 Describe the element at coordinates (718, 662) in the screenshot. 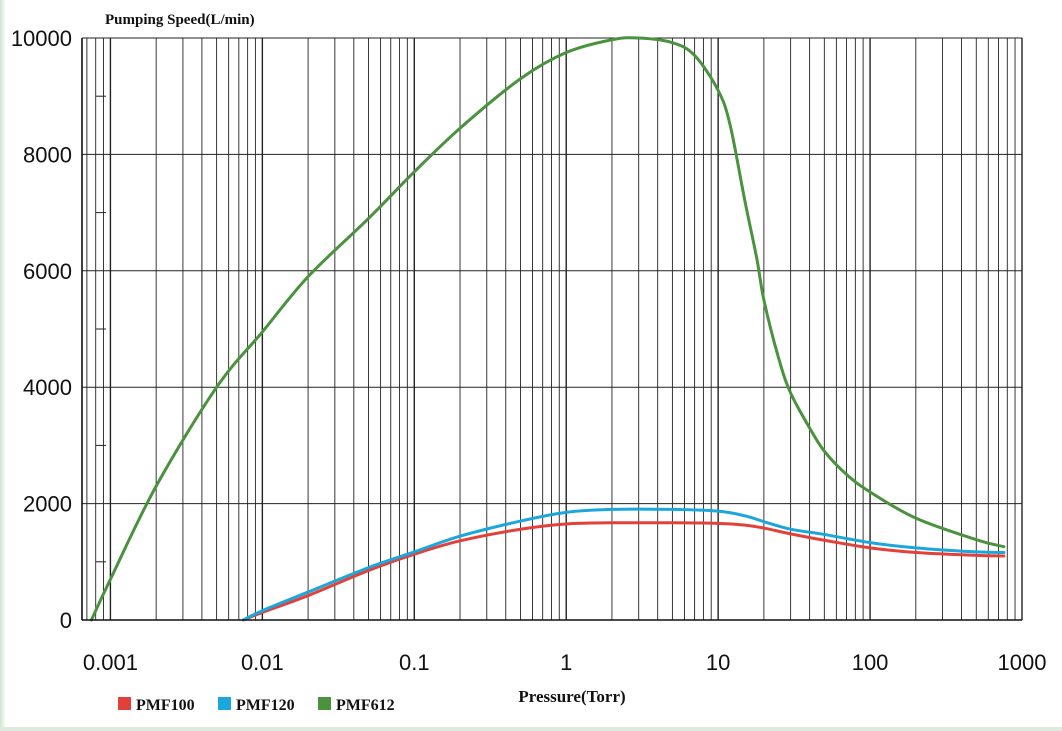

I see `x-tick-label: 10` at that location.